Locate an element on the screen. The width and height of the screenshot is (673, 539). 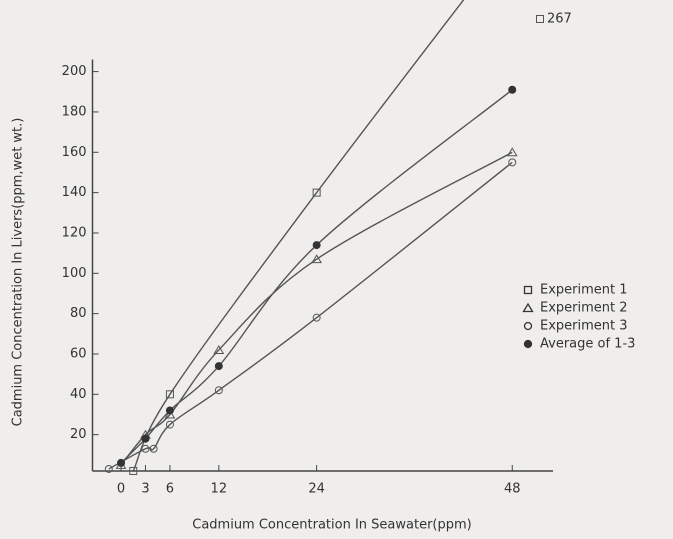
x-tick-label: 3 is located at coordinates (145, 489).